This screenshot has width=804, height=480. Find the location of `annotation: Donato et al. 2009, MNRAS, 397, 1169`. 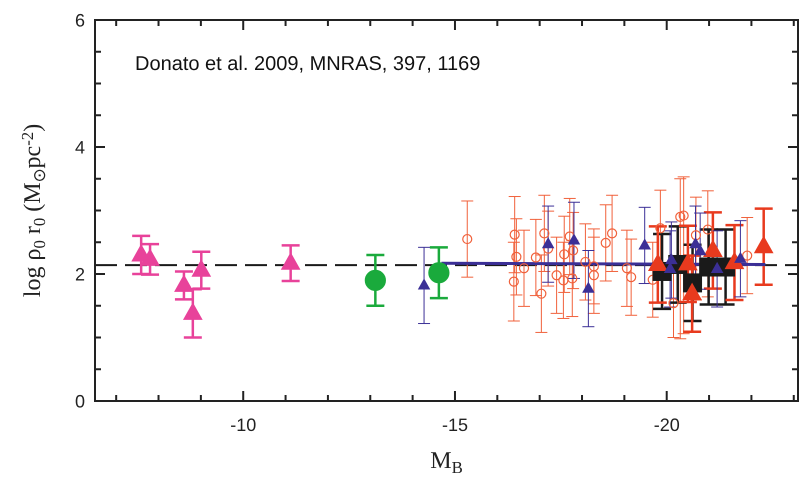

annotation: Donato et al. 2009, MNRAS, 397, 1169 is located at coordinates (307, 64).